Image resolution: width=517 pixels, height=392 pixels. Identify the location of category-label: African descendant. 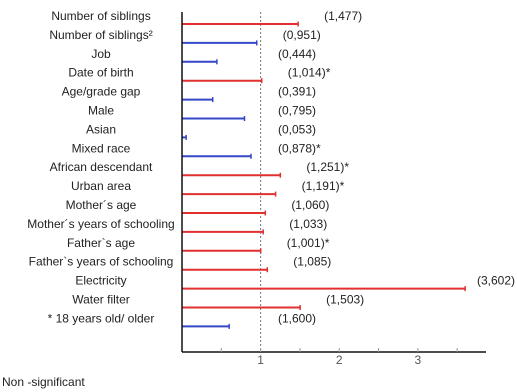
(101, 167).